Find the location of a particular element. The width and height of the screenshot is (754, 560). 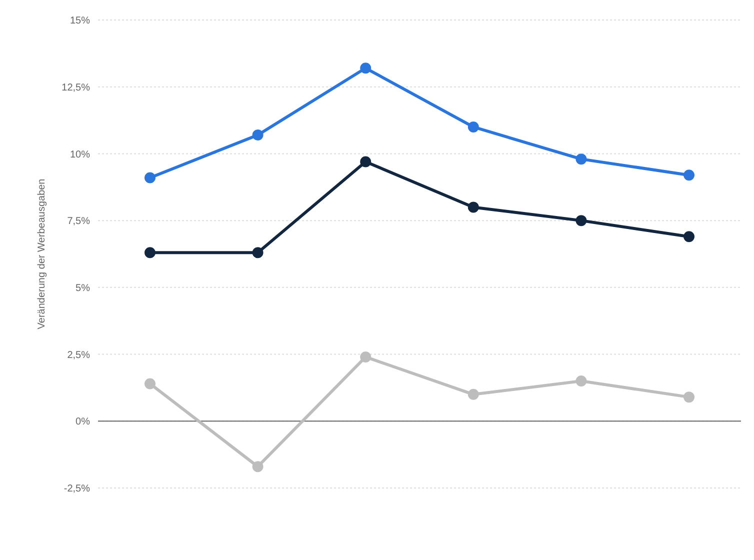

y-axis-title: Veränderung der Werbeausgaben is located at coordinates (42, 254).